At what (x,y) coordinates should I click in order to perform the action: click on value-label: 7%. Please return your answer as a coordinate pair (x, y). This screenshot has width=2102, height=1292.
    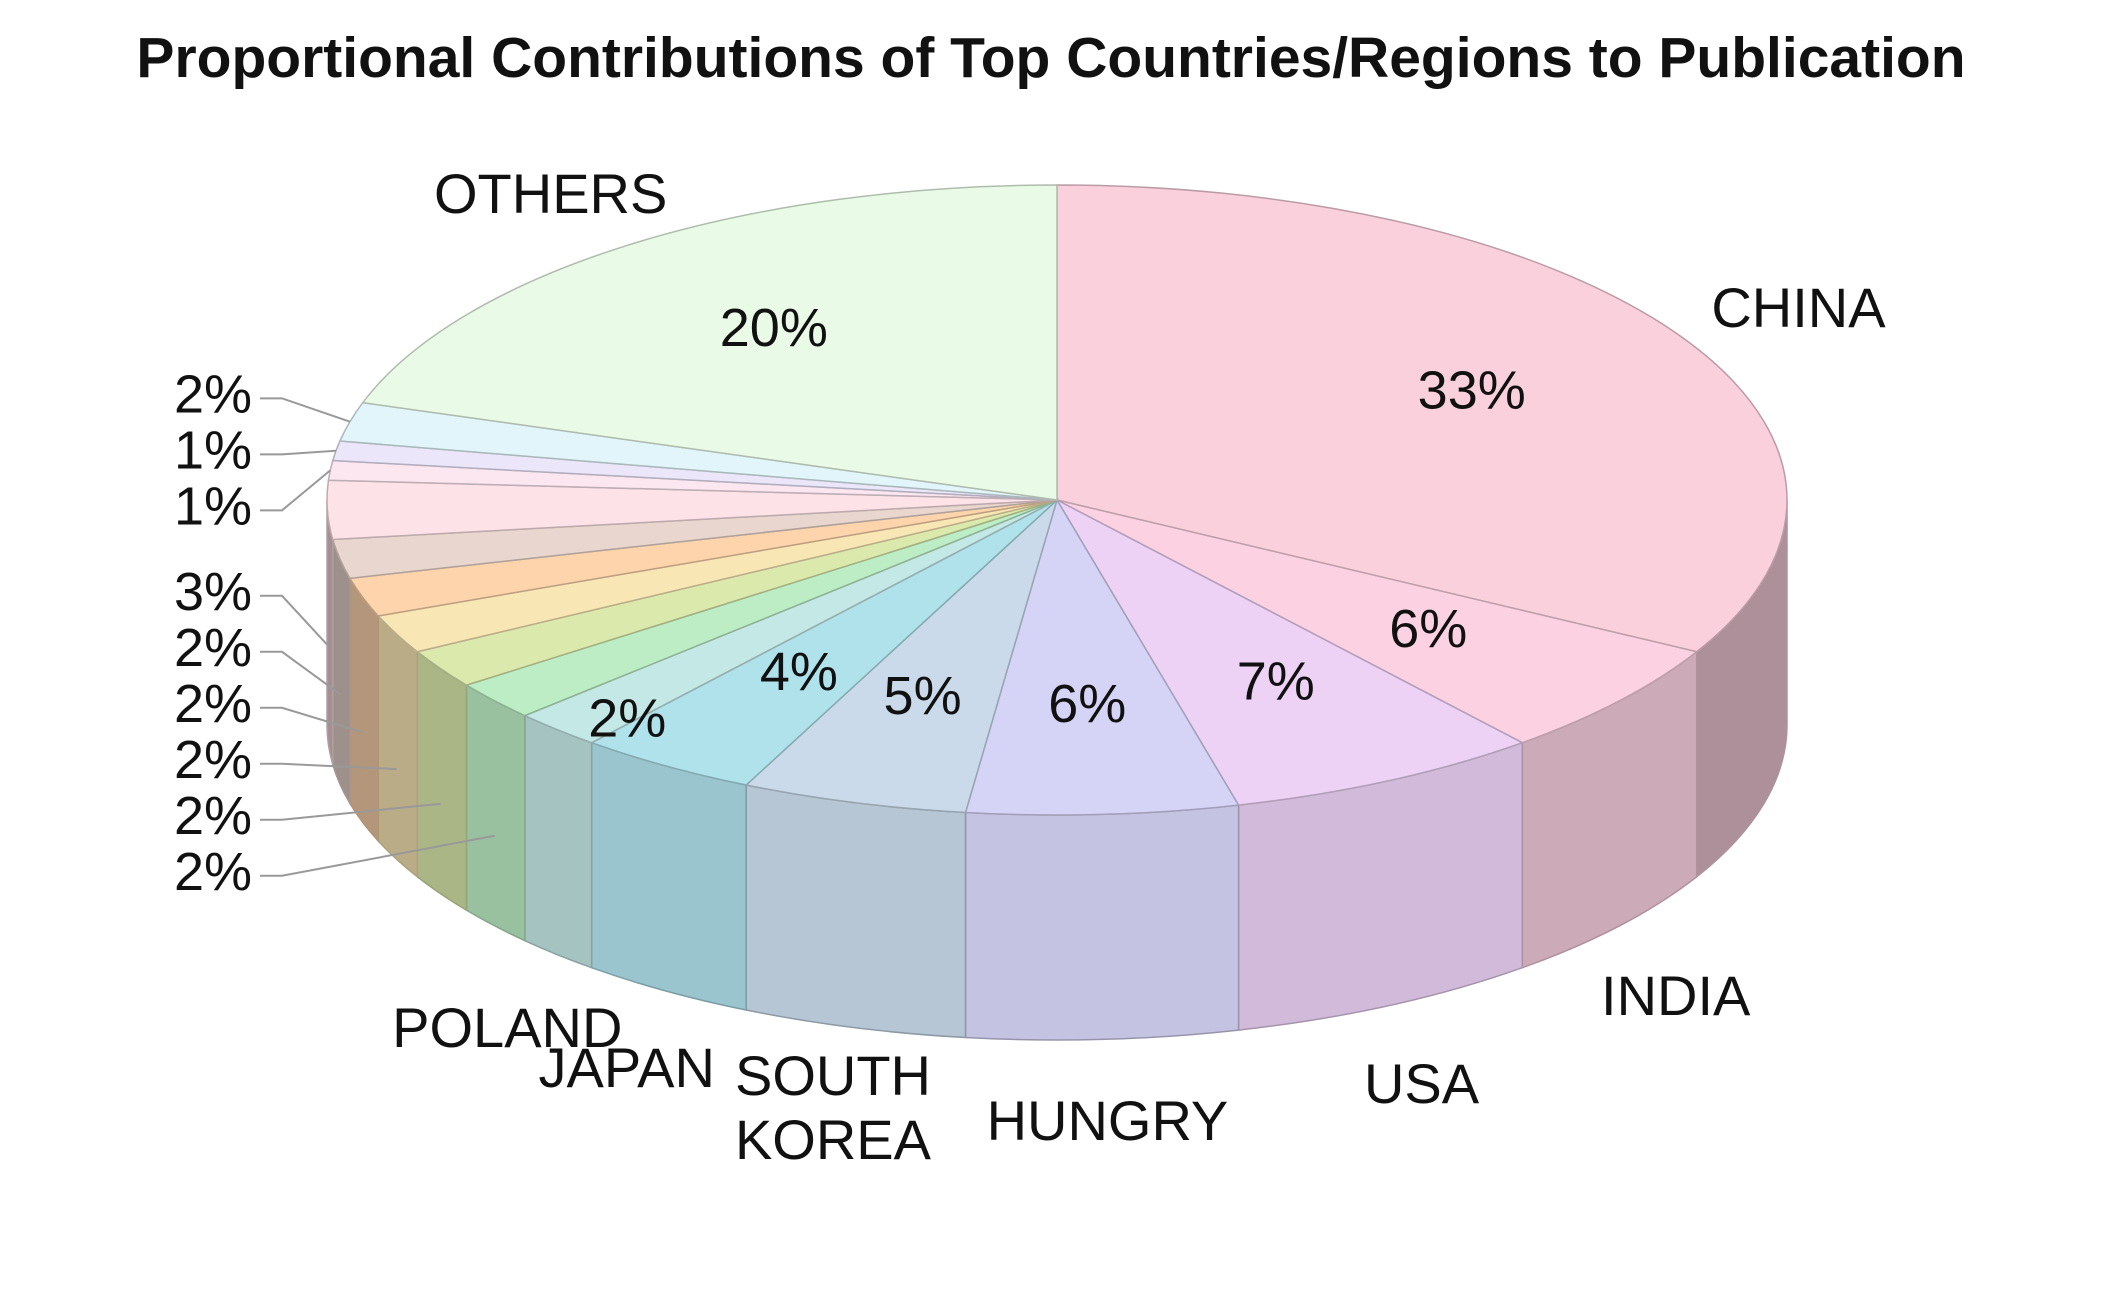
    Looking at the image, I should click on (1276, 682).